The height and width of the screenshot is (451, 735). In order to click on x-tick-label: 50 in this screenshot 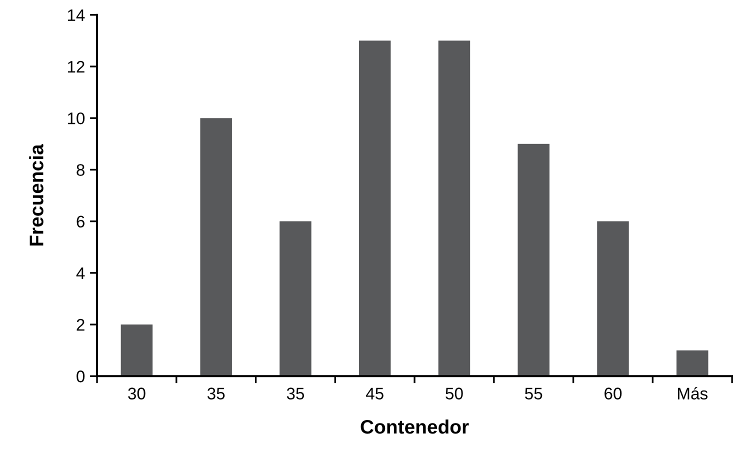, I will do `click(454, 394)`.